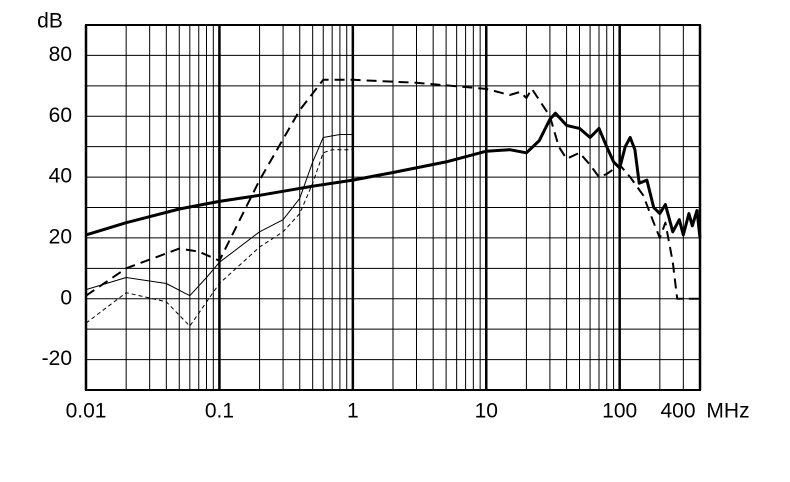 This screenshot has height=482, width=790. What do you see at coordinates (50, 21) in the screenshot?
I see `y-axis-label: dB` at bounding box center [50, 21].